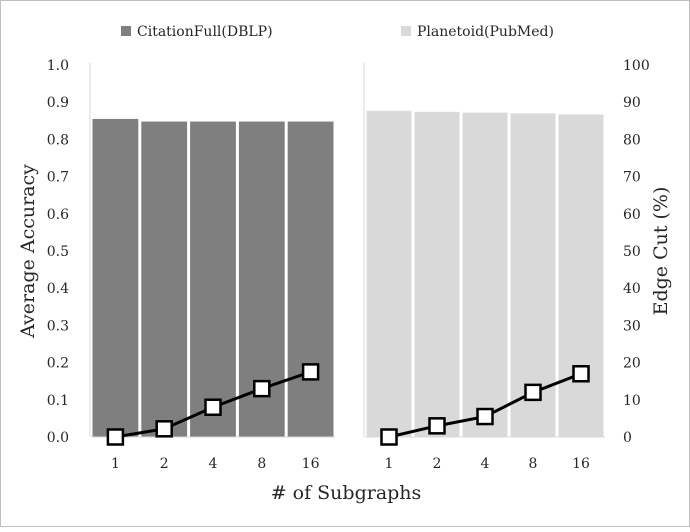  I want to click on right-tick-label: 70, so click(632, 178).